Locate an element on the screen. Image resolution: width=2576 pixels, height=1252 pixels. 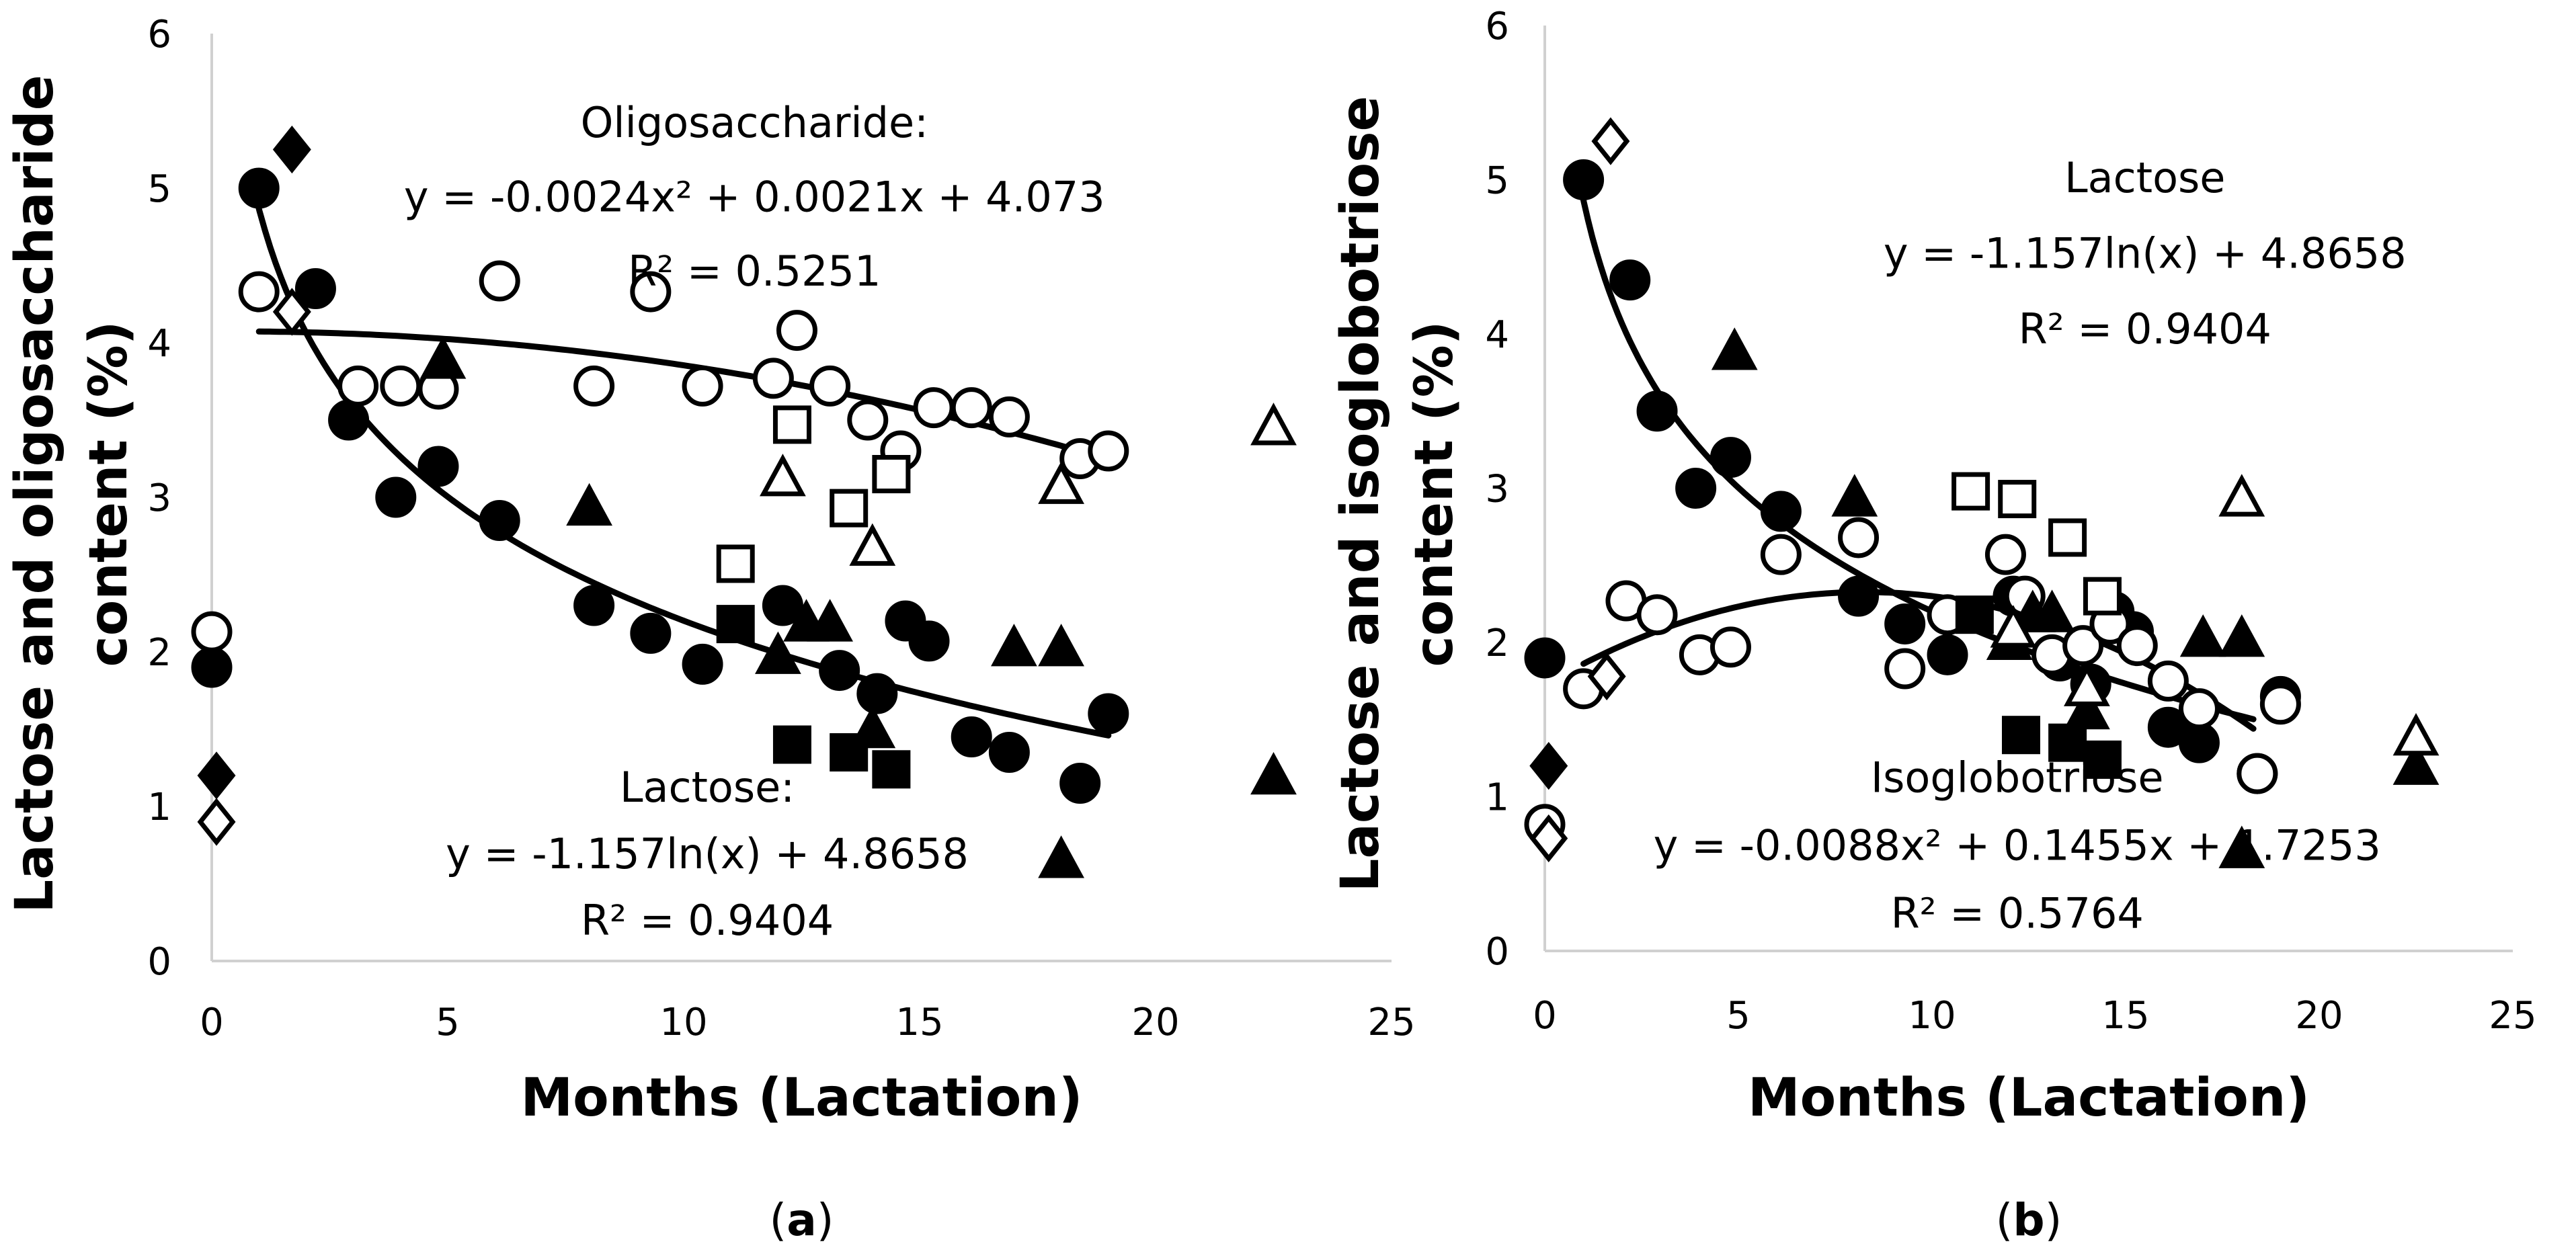
y-tick-label: 3 is located at coordinates (159, 498).